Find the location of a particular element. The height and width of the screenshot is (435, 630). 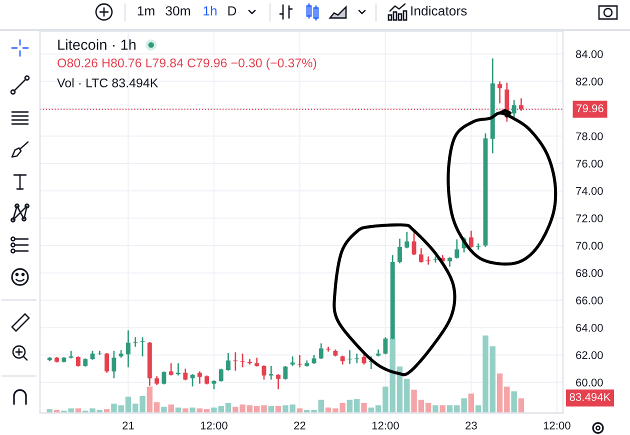

text: 30m is located at coordinates (178, 11).